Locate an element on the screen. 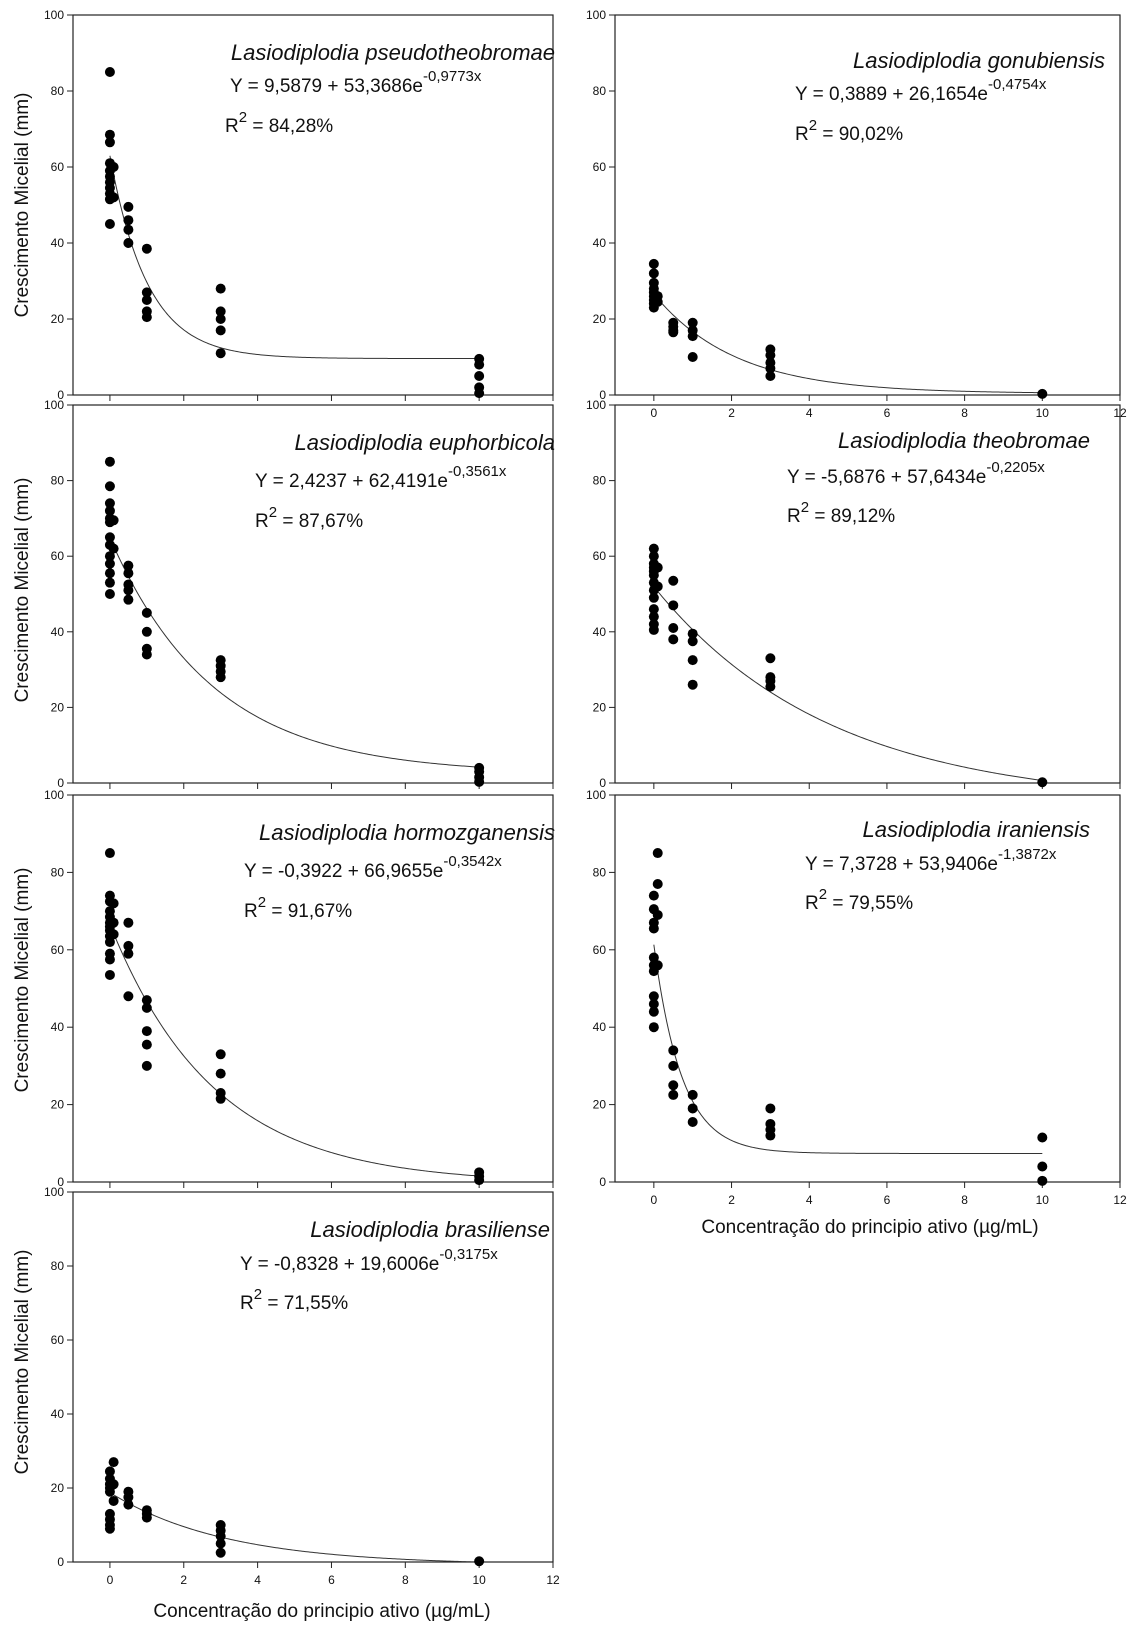 The width and height of the screenshot is (1130, 1627). r-squared-label: R is located at coordinates (232, 126).